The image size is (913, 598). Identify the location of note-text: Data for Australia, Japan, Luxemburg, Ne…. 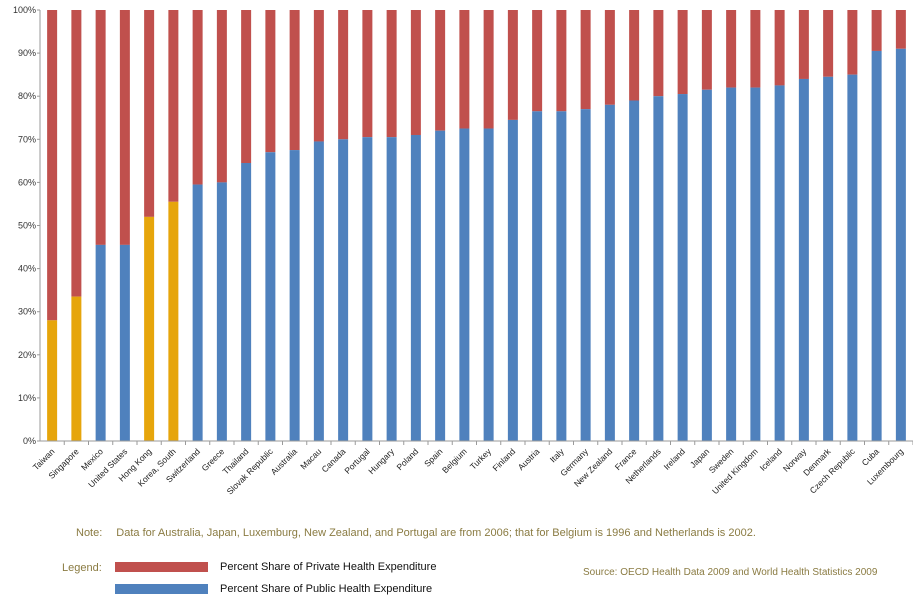
(436, 533).